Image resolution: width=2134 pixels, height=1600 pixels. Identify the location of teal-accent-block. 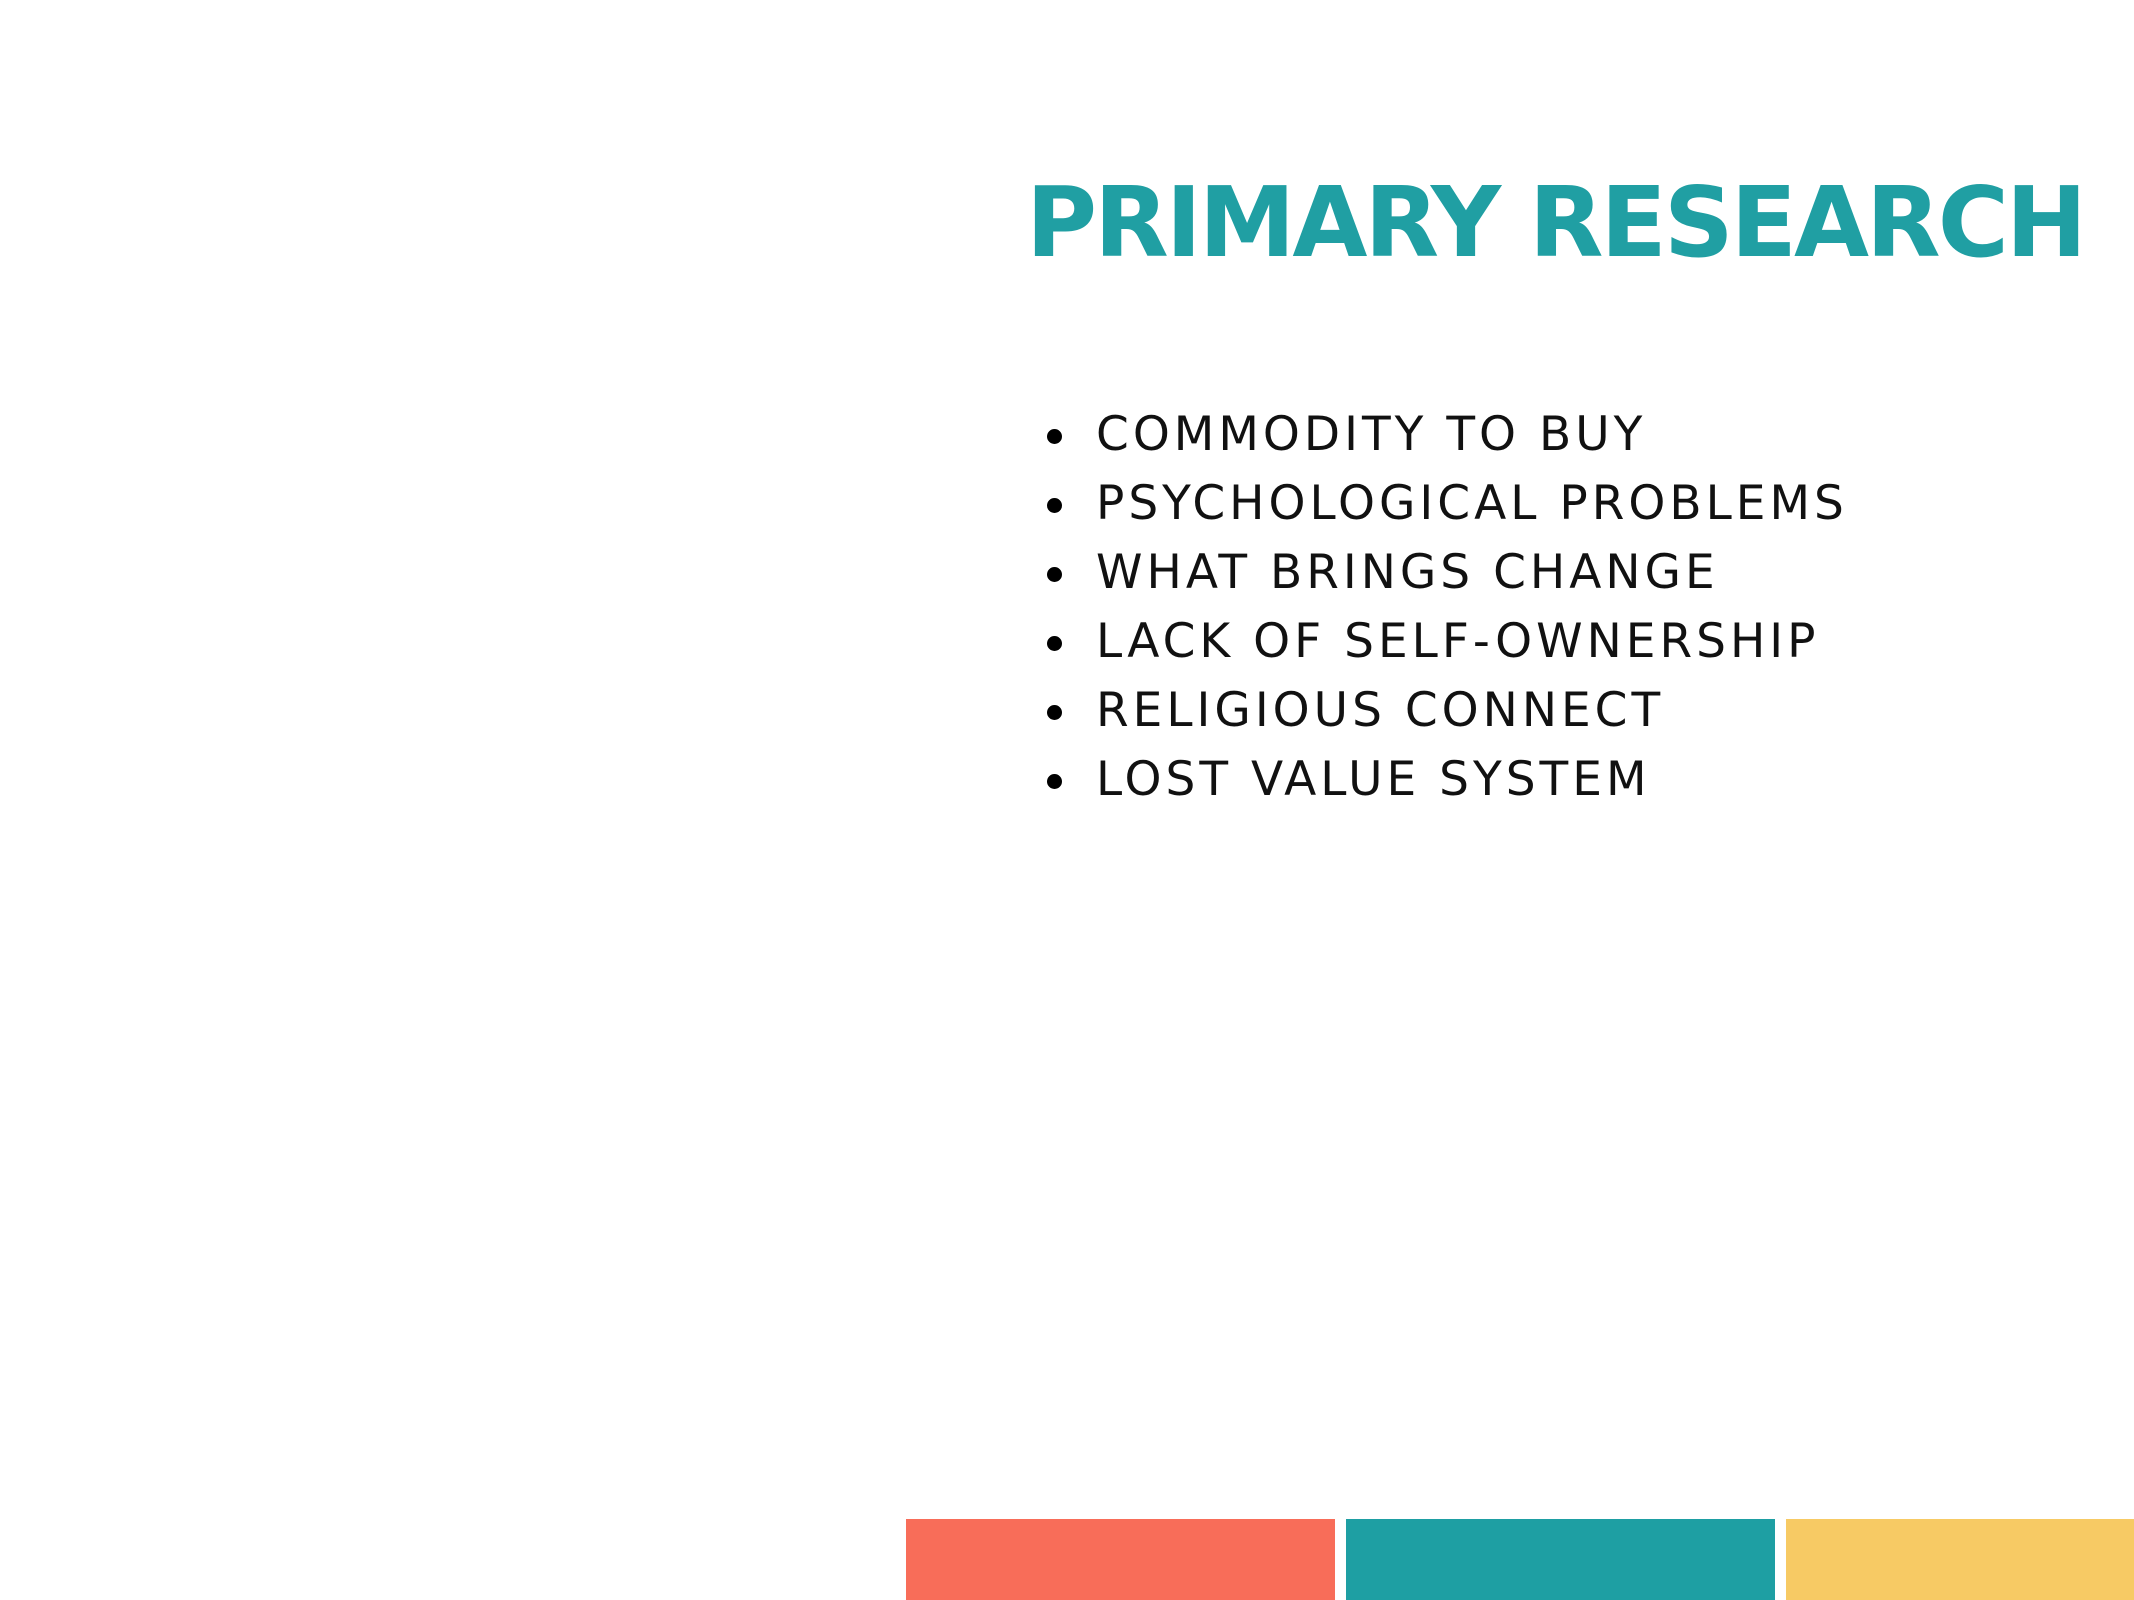
(1560, 1559).